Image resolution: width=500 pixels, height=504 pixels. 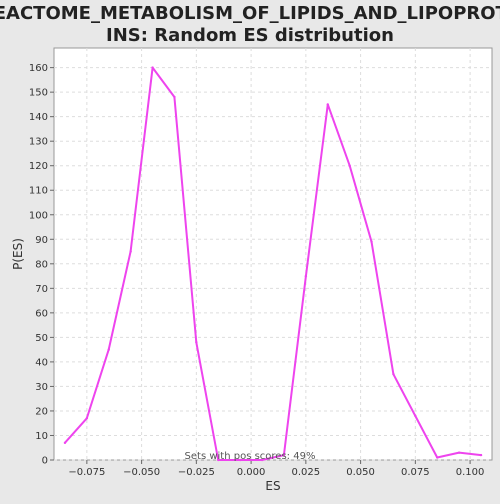 What do you see at coordinates (415, 472) in the screenshot?
I see `x-tick-label: 0.075` at bounding box center [415, 472].